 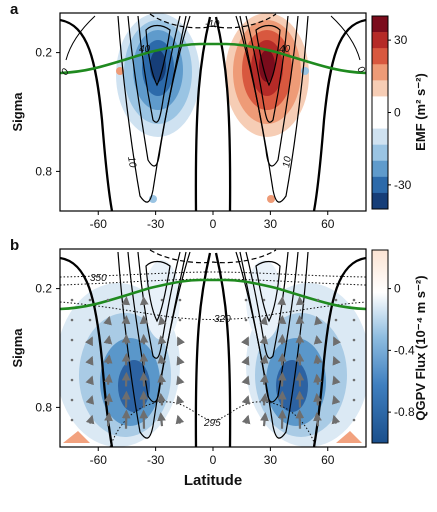 I want to click on colorbar-emf: 30 0 -30, so click(x=391, y=112).